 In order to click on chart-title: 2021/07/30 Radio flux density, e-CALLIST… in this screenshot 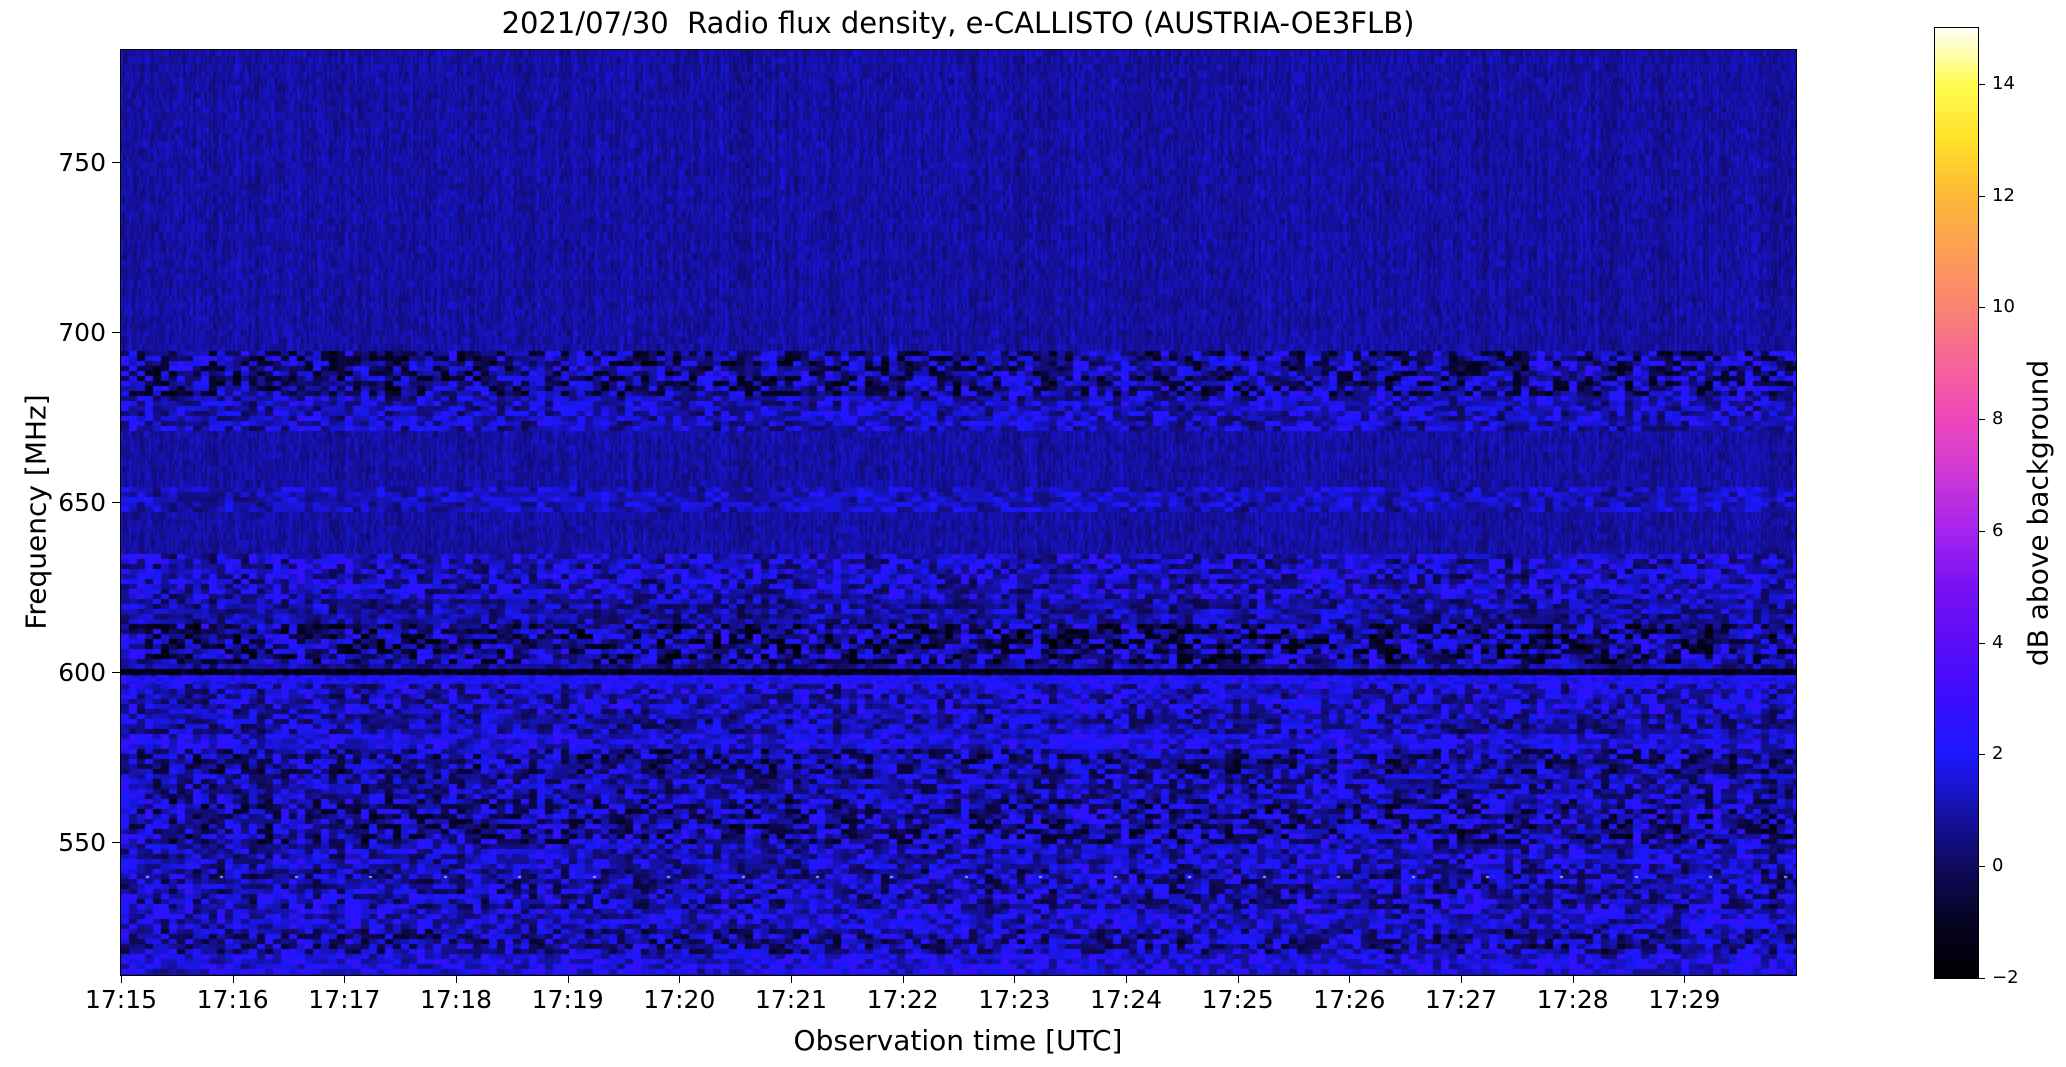, I will do `click(958, 23)`.